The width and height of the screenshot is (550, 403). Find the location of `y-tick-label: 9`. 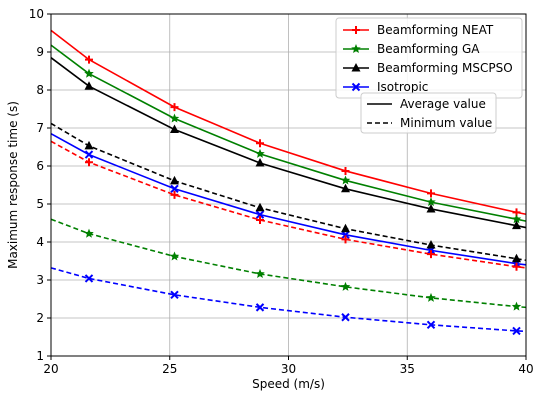

y-tick-label: 9 is located at coordinates (40, 52).